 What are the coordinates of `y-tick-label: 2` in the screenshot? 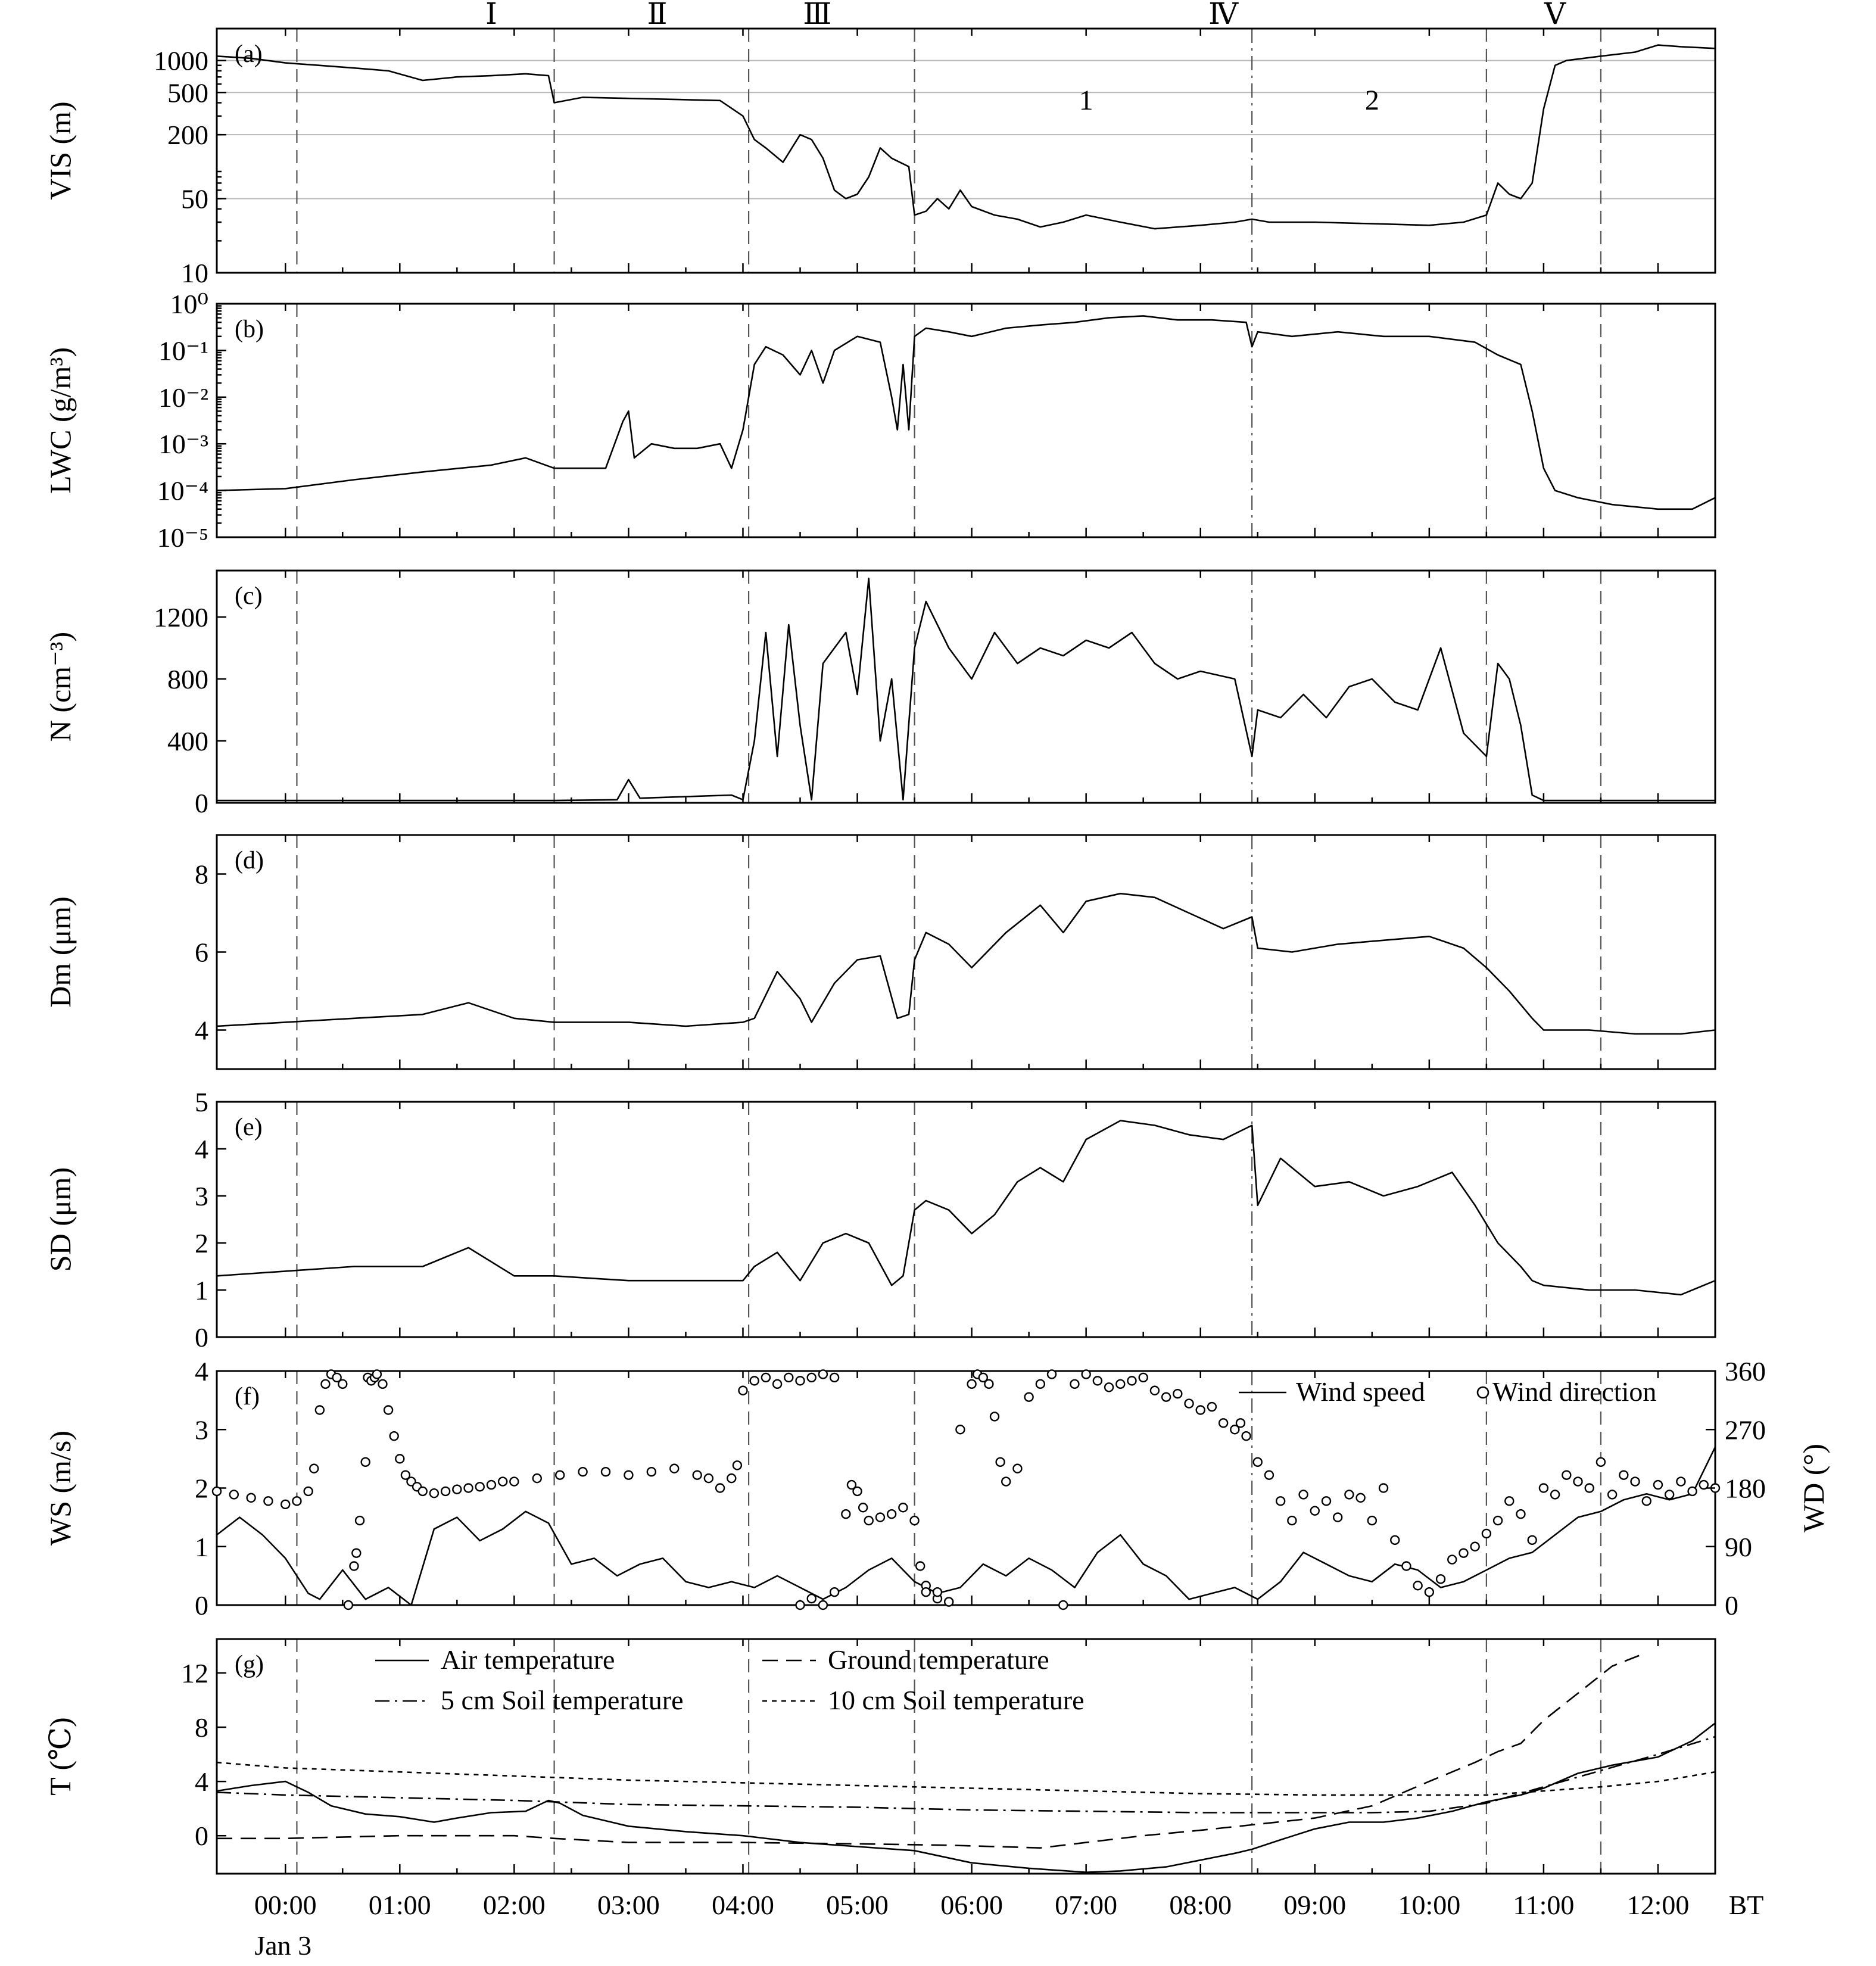 It's located at (201, 1488).